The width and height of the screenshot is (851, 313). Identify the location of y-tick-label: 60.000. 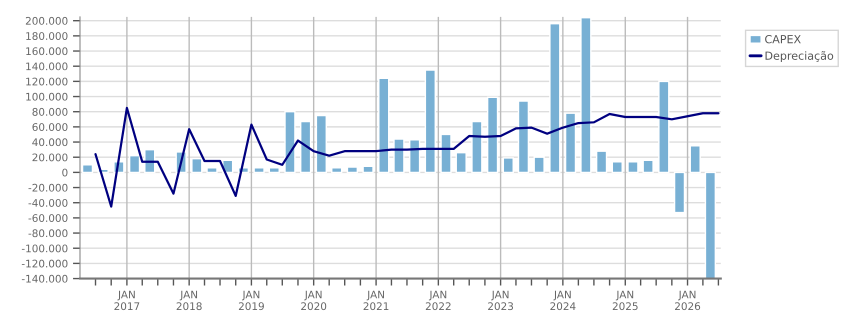
(50, 127).